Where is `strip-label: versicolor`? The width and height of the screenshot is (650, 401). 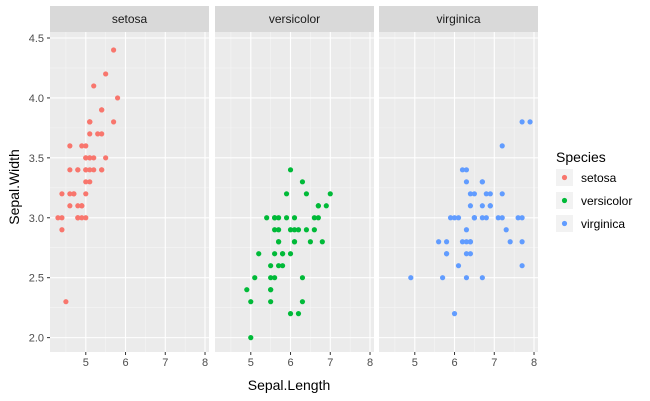
strip-label: versicolor is located at coordinates (294, 19).